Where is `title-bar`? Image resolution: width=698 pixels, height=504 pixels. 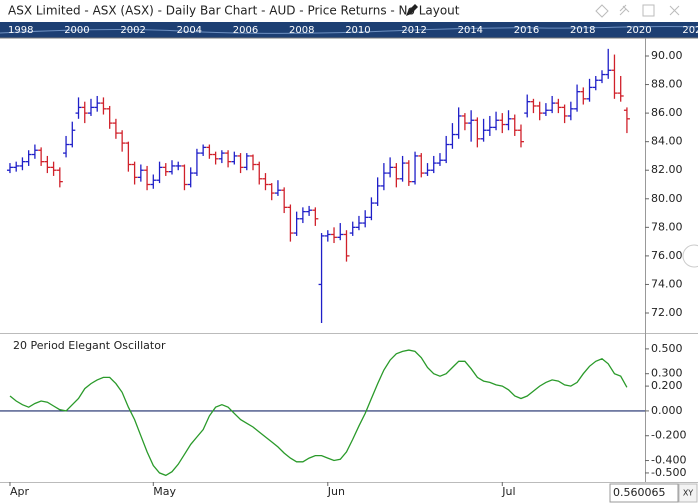
title-bar is located at coordinates (349, 11).